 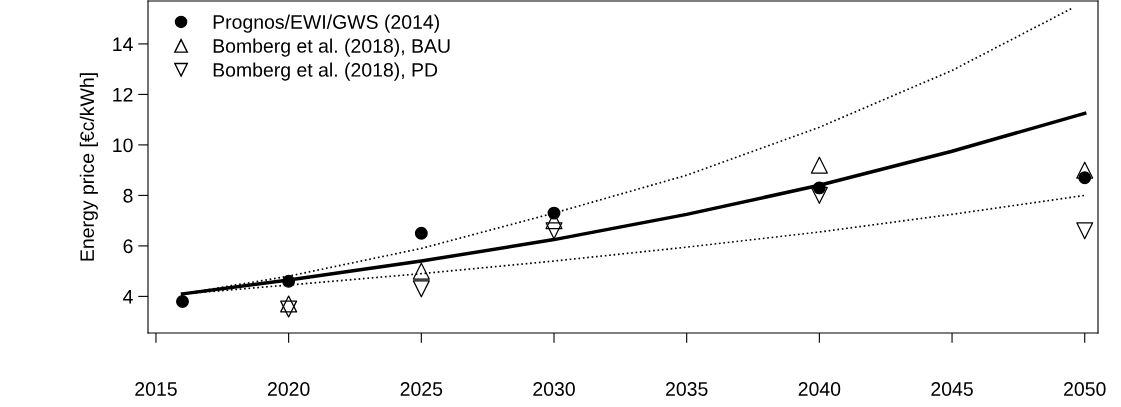 What do you see at coordinates (288, 389) in the screenshot?
I see `x-tick-label: 2020` at bounding box center [288, 389].